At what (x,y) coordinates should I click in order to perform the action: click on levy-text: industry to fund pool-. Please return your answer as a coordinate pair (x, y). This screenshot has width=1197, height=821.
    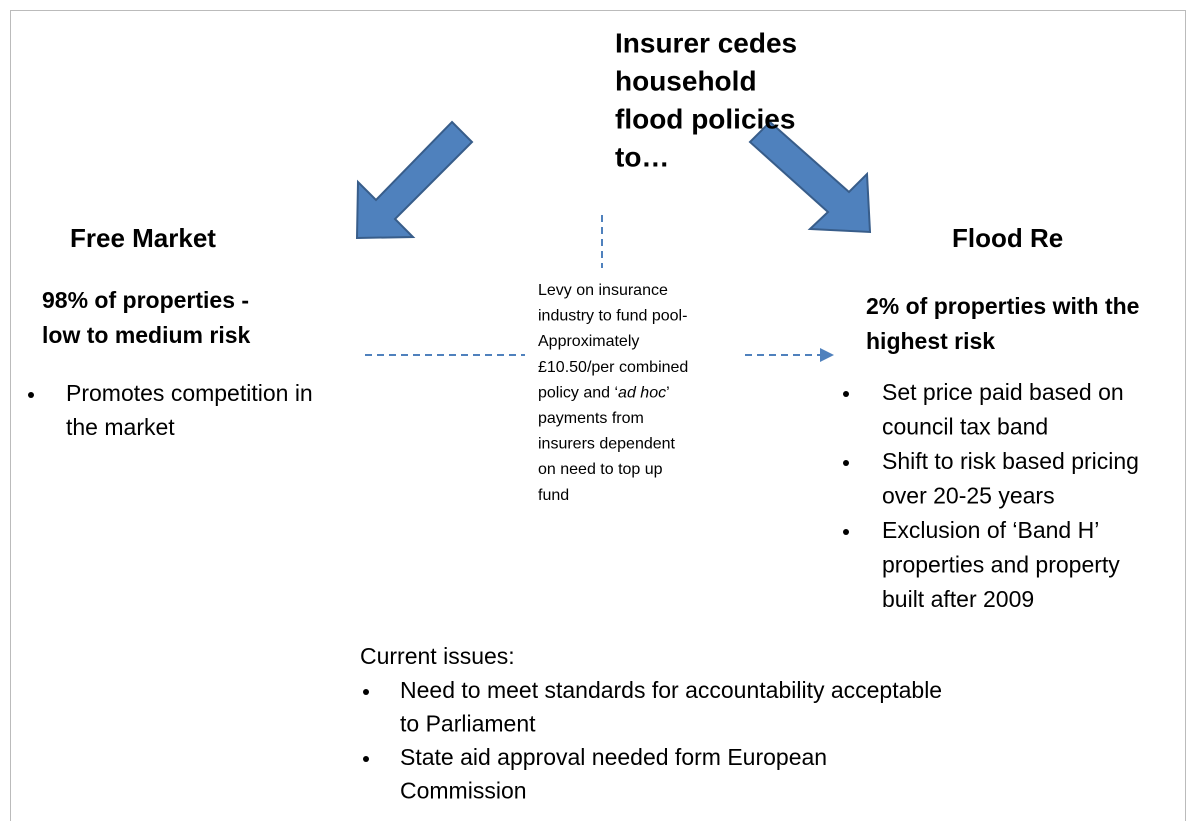
    Looking at the image, I should click on (612, 316).